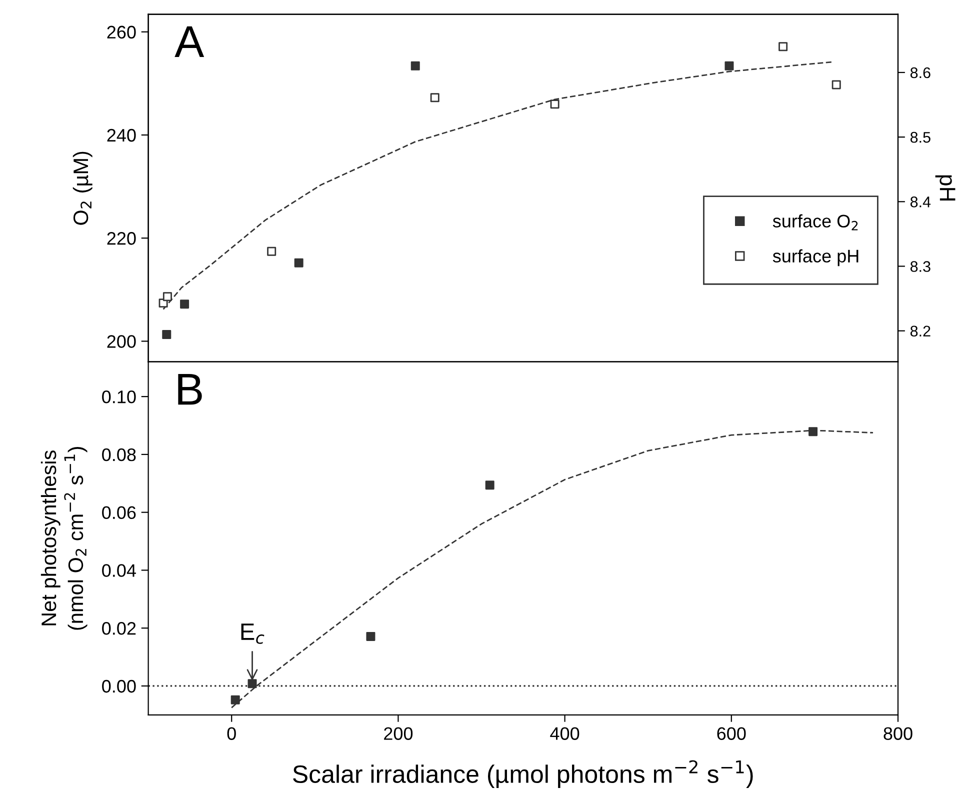  I want to click on y2-tick-label: 8.3, so click(920, 266).